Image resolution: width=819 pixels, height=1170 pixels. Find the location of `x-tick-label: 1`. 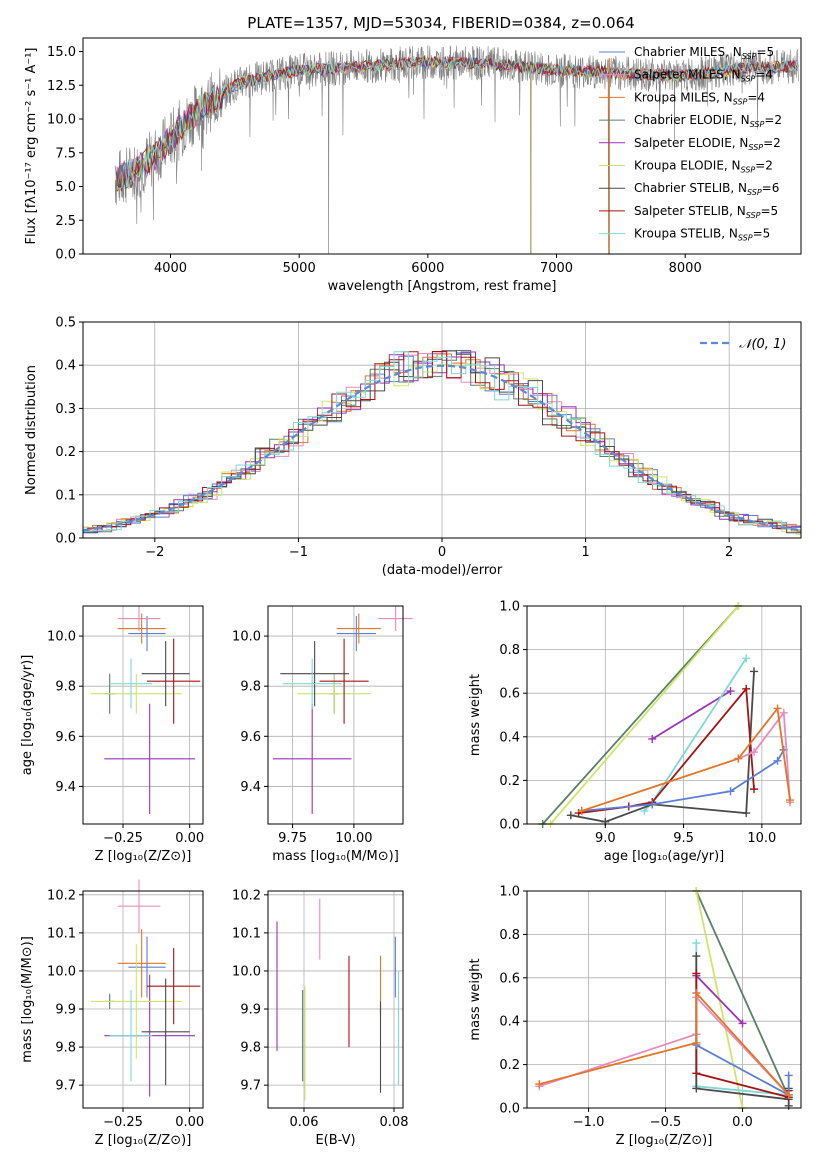

x-tick-label: 1 is located at coordinates (585, 552).